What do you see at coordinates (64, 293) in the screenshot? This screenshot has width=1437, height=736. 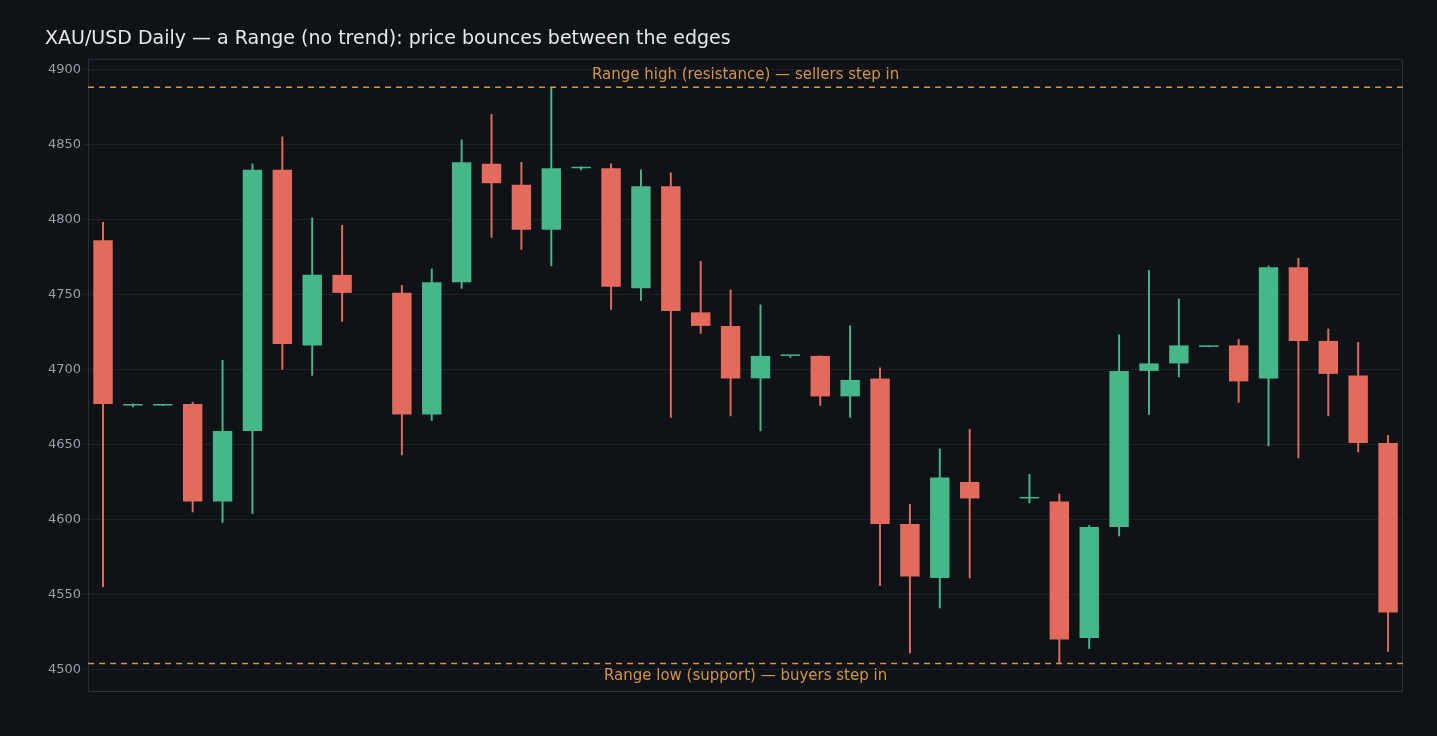 I see `y-tick-label: 4750` at bounding box center [64, 293].